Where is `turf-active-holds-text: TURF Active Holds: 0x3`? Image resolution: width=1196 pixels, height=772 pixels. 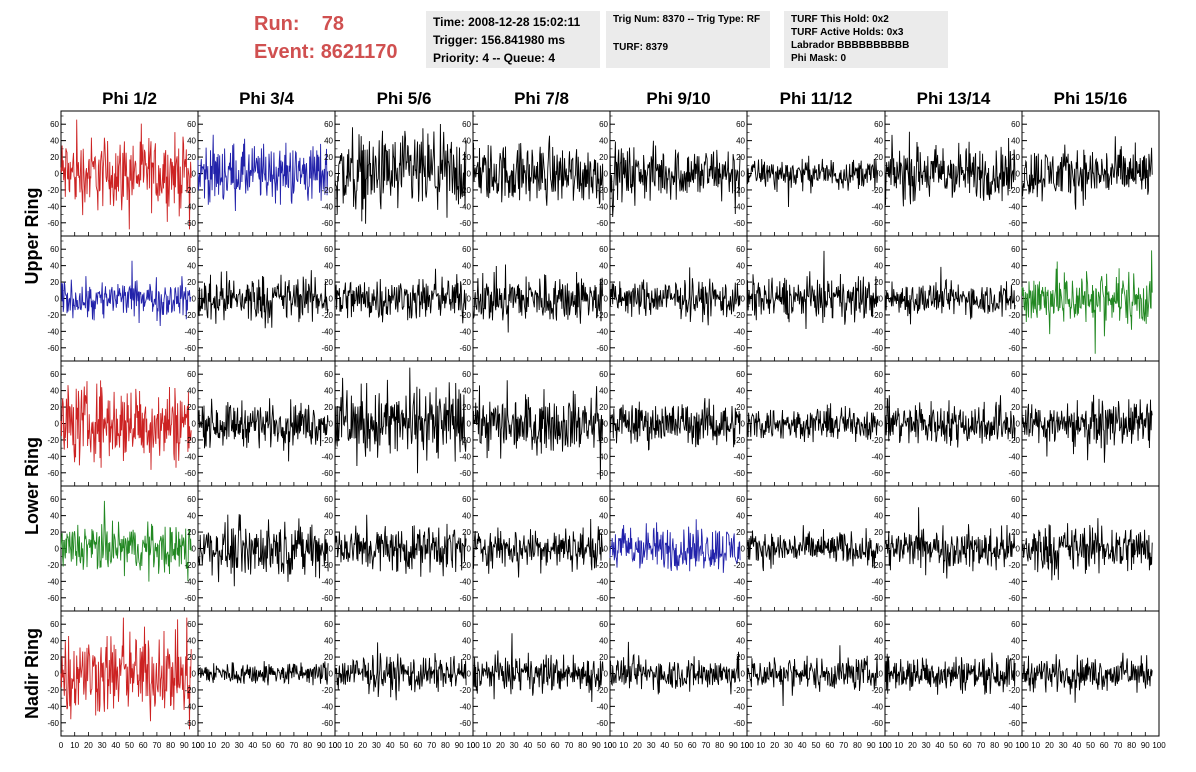 turf-active-holds-text: TURF Active Holds: 0x3 is located at coordinates (847, 32).